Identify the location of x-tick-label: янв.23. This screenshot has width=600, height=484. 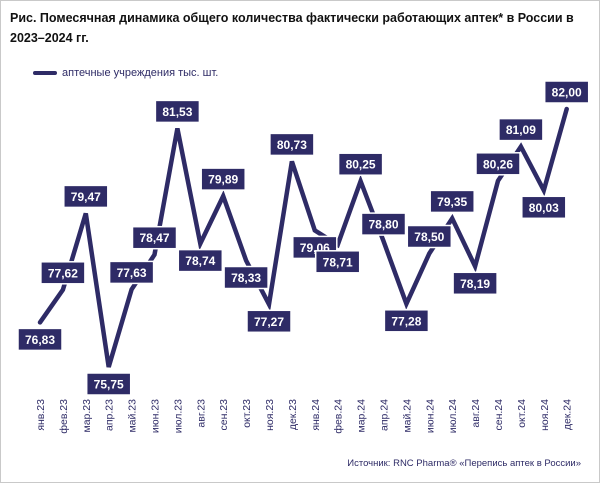
(41, 415).